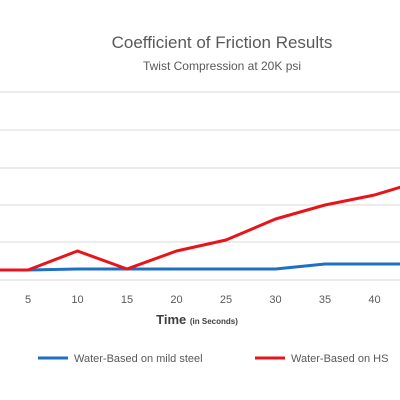 The width and height of the screenshot is (400, 400). I want to click on x-tick-label: 25, so click(226, 300).